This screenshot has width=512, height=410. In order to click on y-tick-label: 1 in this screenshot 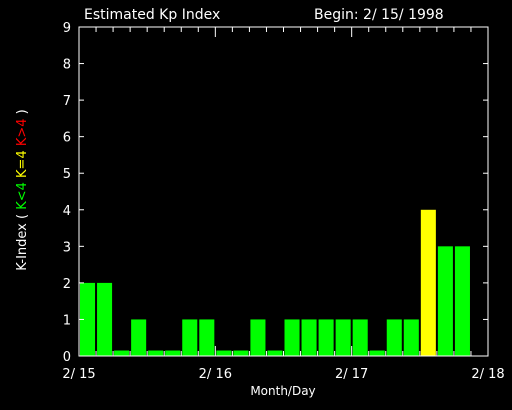, I will do `click(67, 320)`.